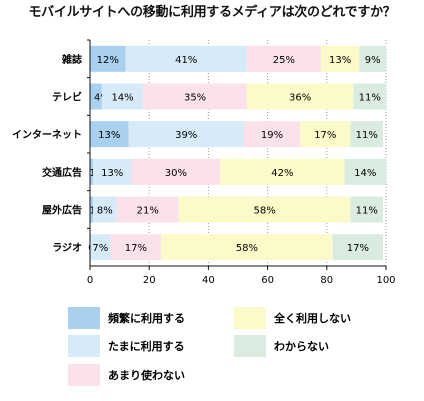 The width and height of the screenshot is (424, 401). I want to click on x-tick-label: 0, so click(90, 280).